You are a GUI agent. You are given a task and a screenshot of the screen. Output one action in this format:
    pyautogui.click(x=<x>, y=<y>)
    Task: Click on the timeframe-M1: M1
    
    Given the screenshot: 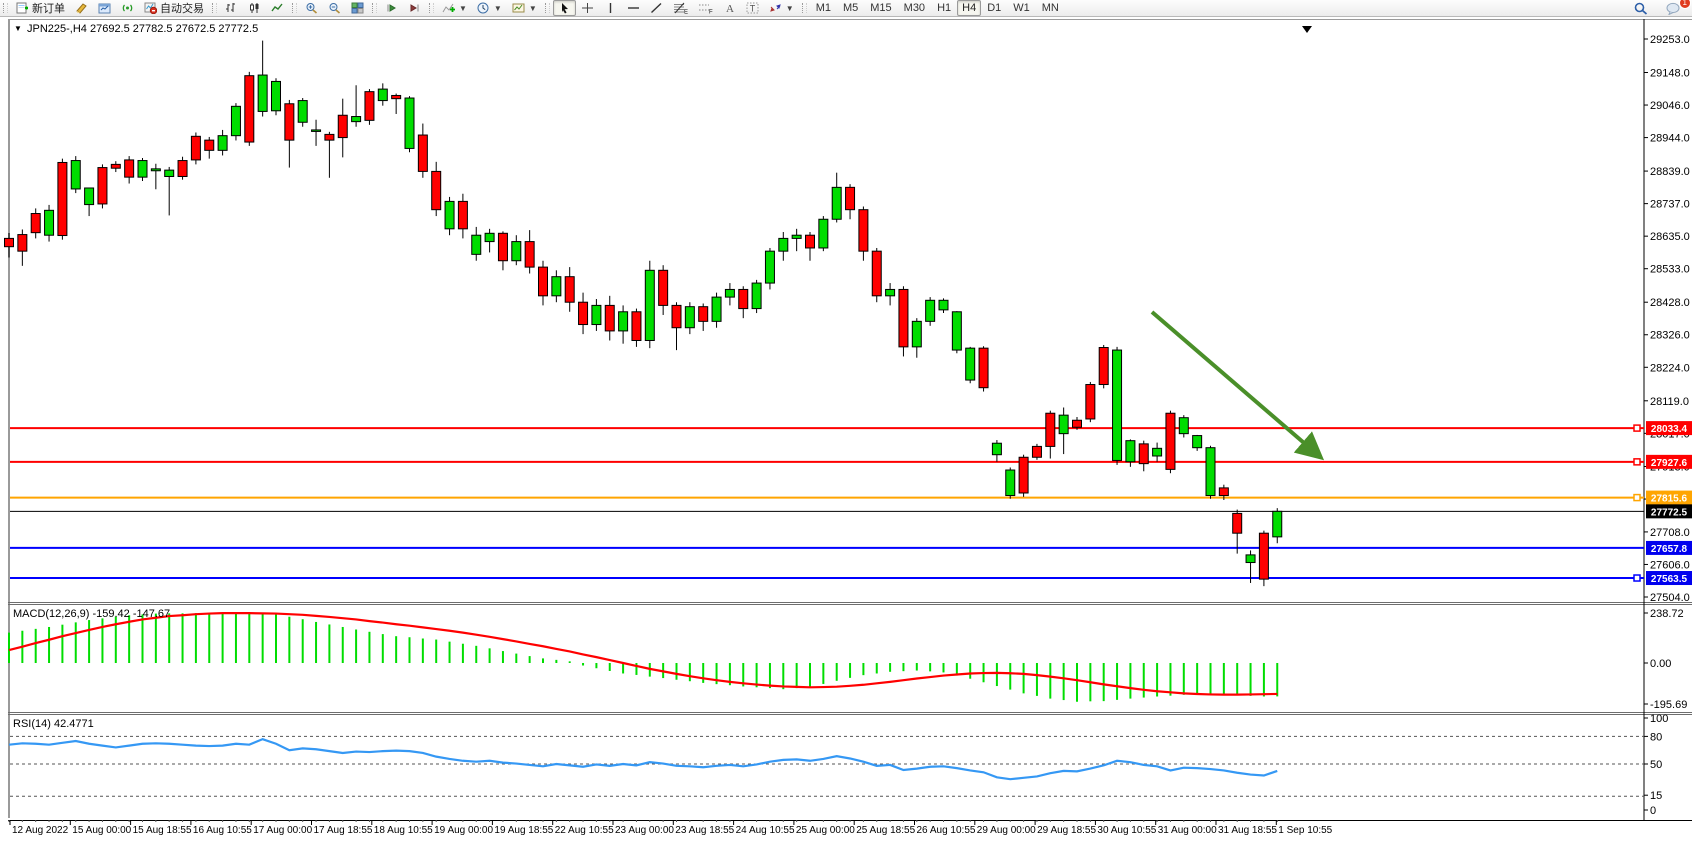 What is the action you would take?
    pyautogui.click(x=823, y=8)
    